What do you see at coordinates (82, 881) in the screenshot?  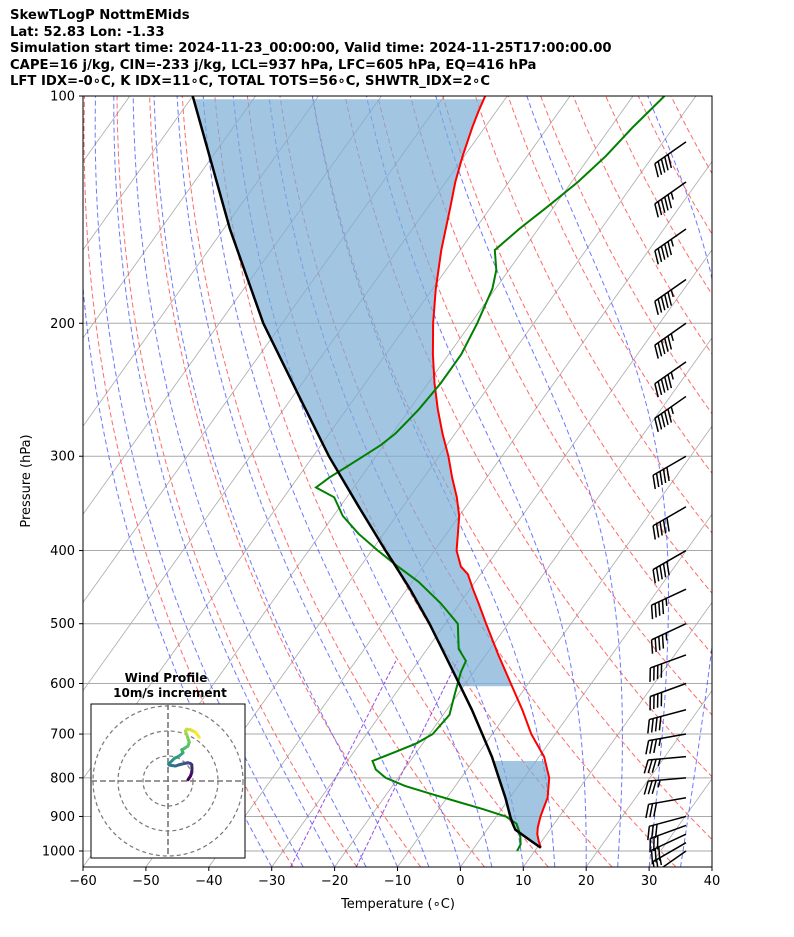 I see `x-tick-label: −60` at bounding box center [82, 881].